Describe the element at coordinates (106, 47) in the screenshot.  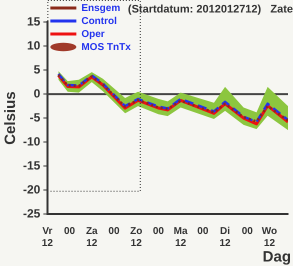
I see `legend-label: MOS TnTx` at that location.